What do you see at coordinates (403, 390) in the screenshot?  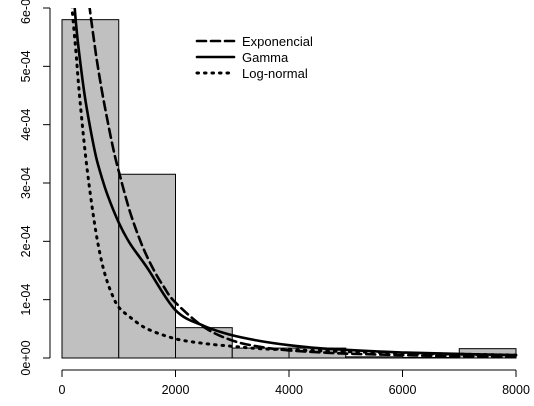 I see `x-tick-label: 6000` at bounding box center [403, 390].